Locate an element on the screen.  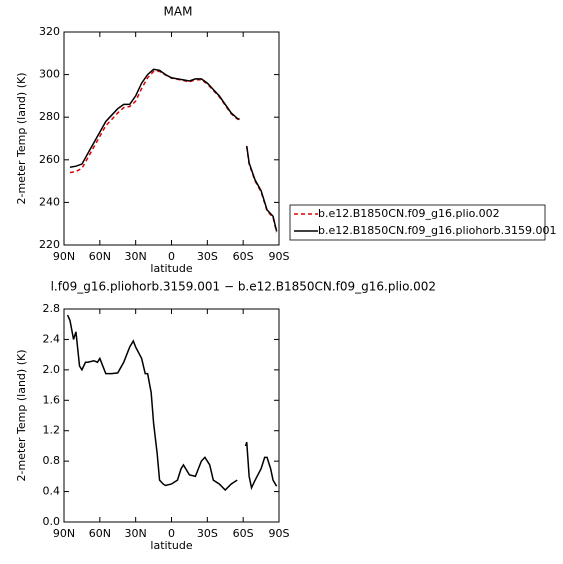
y-tick-label: 1.6 is located at coordinates (52, 399).